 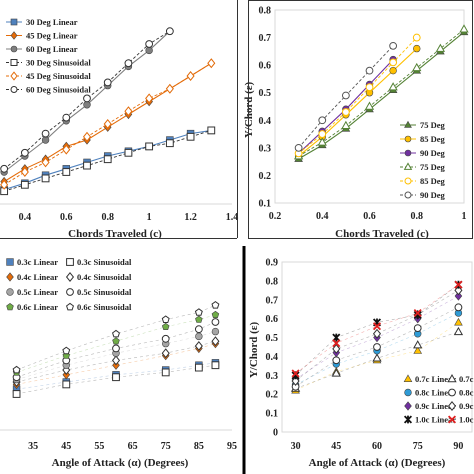 I want to click on legend-label: 60 Deg Sinusoidal, so click(x=58, y=90).